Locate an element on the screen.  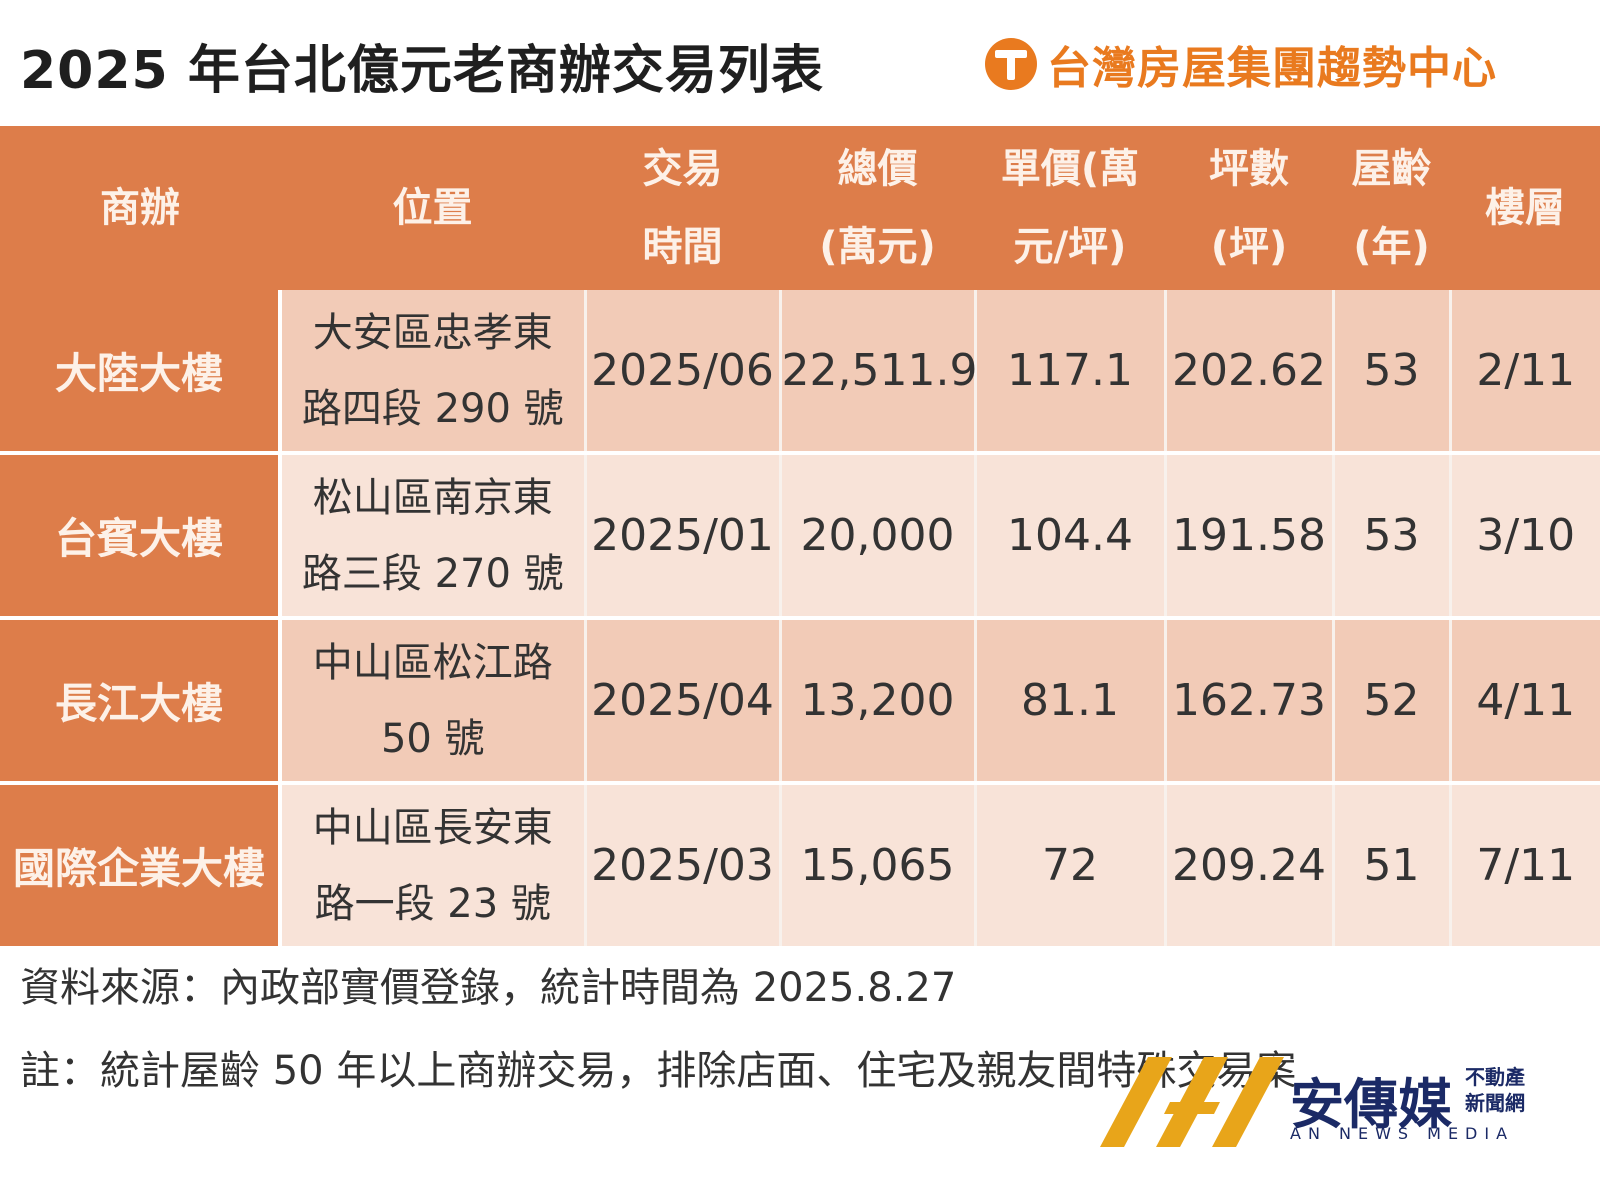
building-name: 大陸大樓 is located at coordinates (141, 372).